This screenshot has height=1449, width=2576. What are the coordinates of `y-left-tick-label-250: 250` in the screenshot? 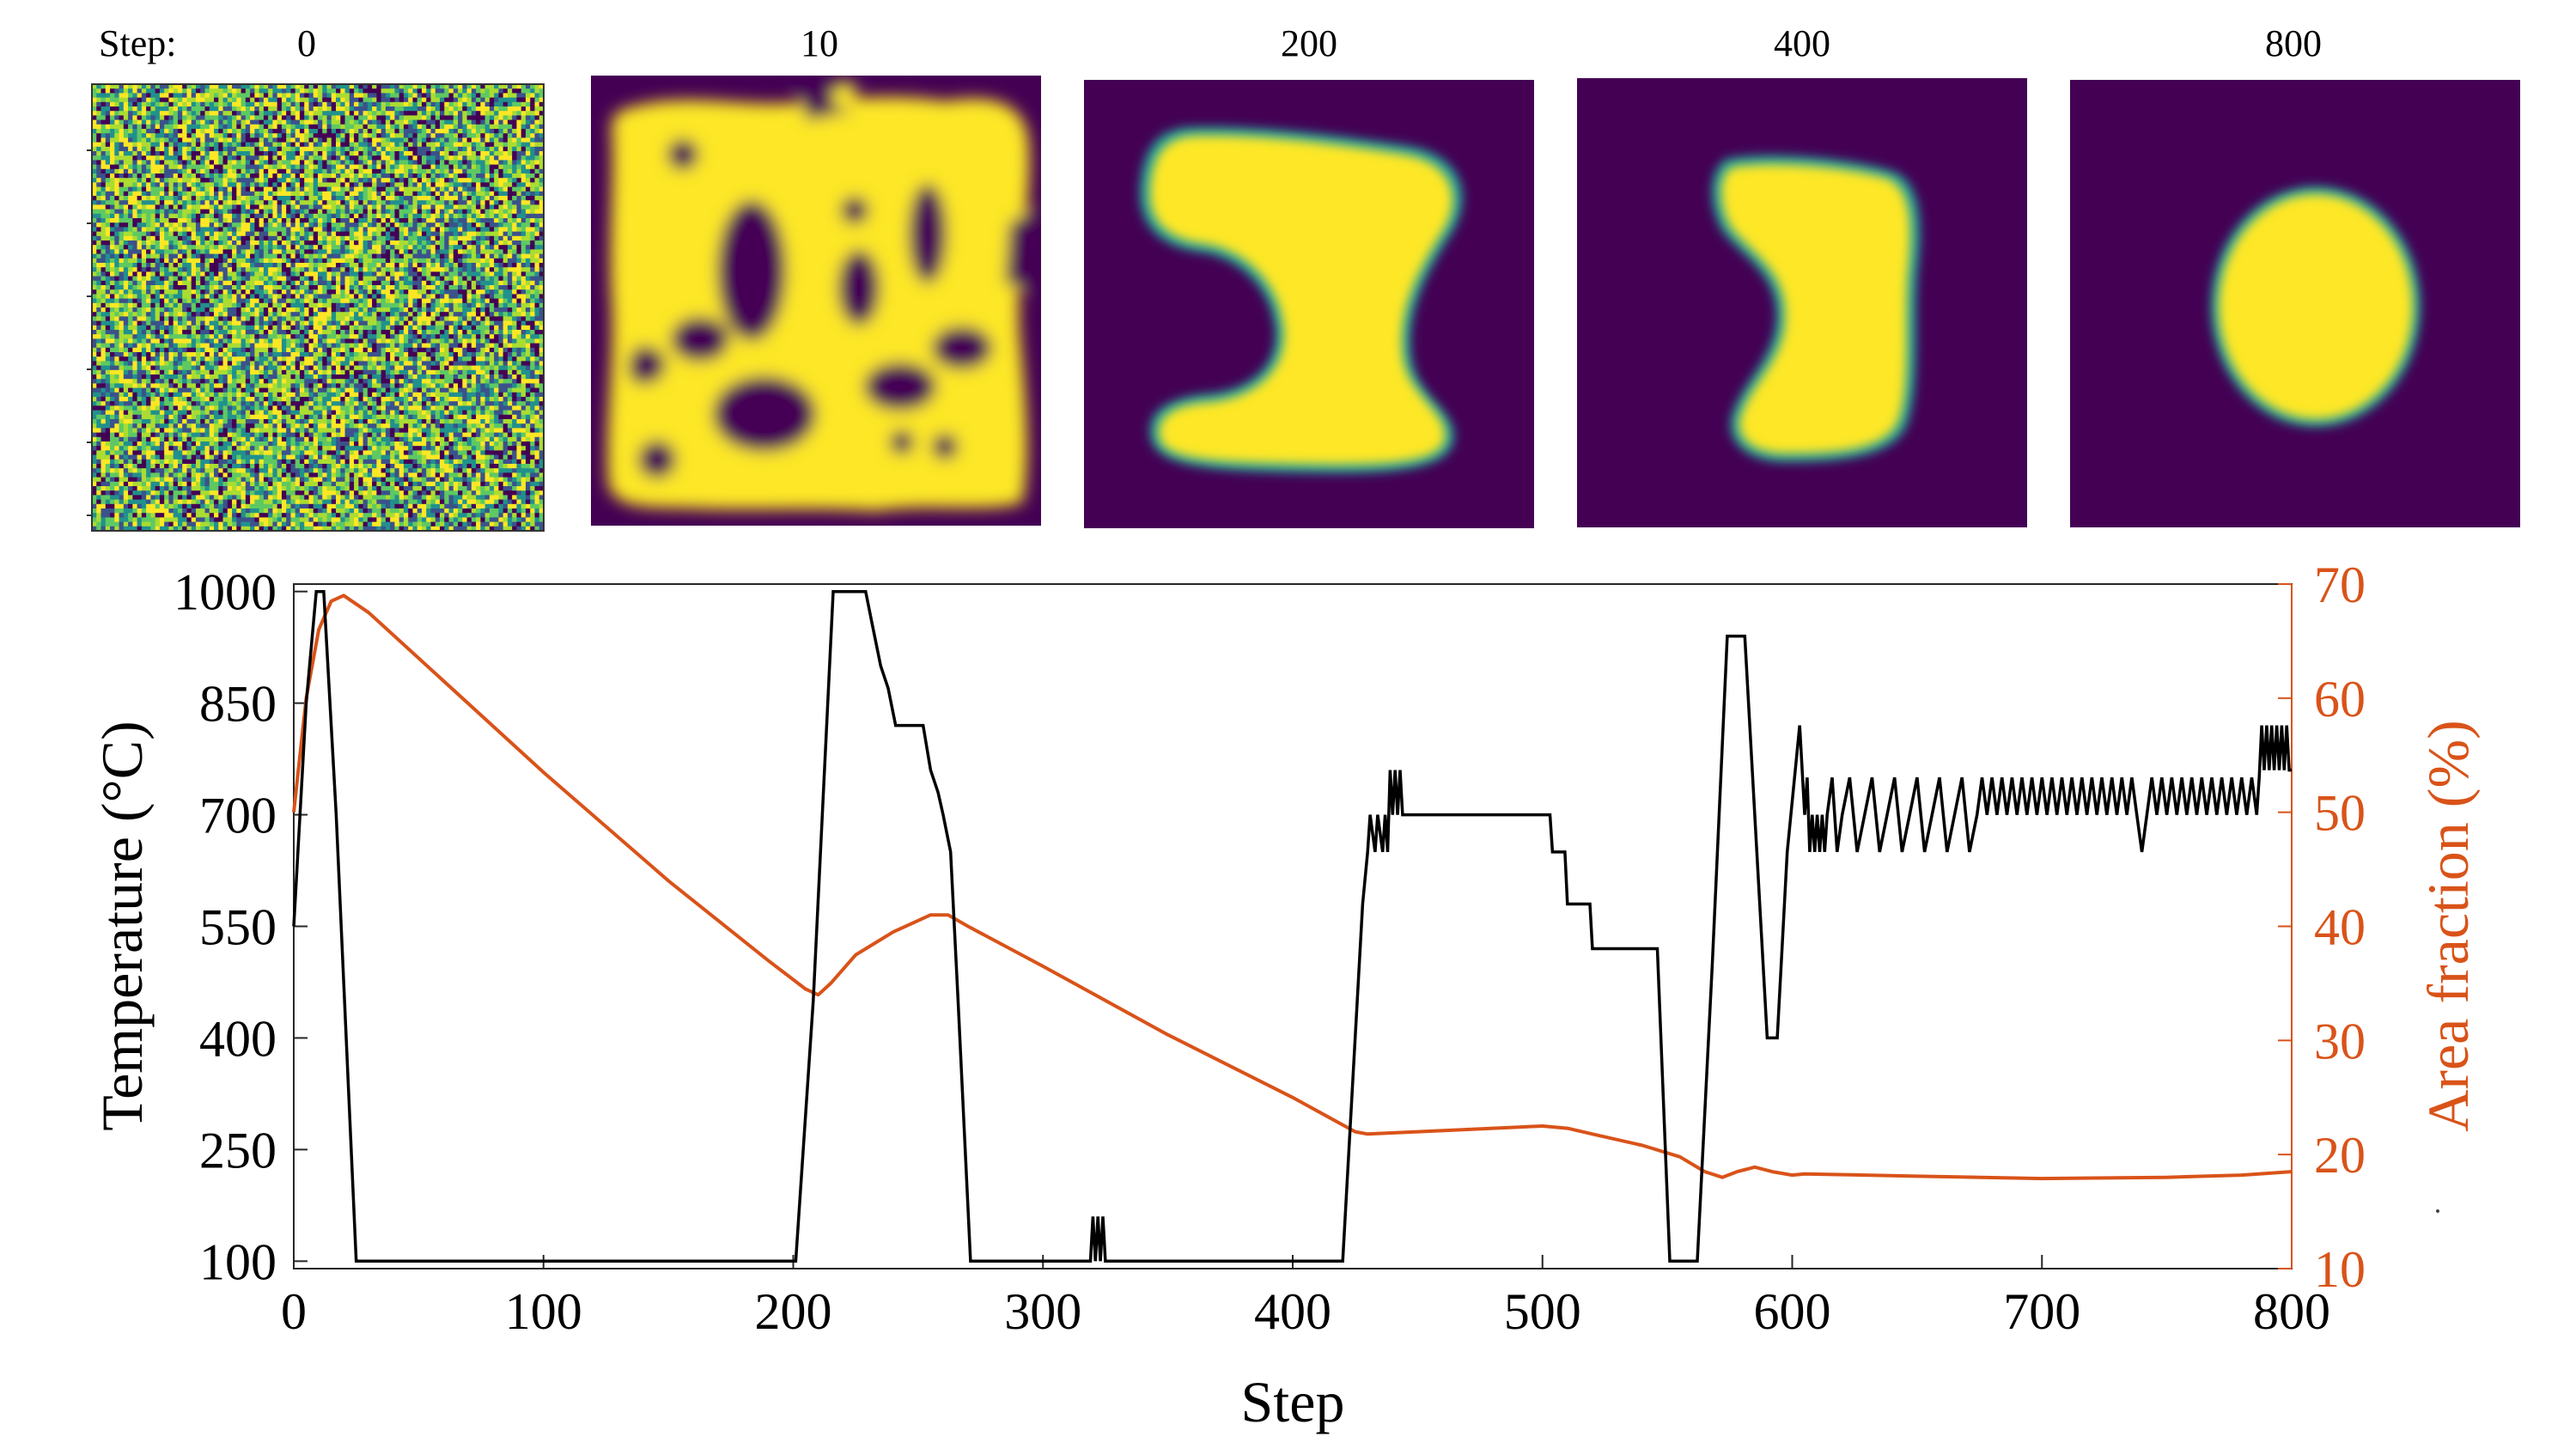 It's located at (238, 1150).